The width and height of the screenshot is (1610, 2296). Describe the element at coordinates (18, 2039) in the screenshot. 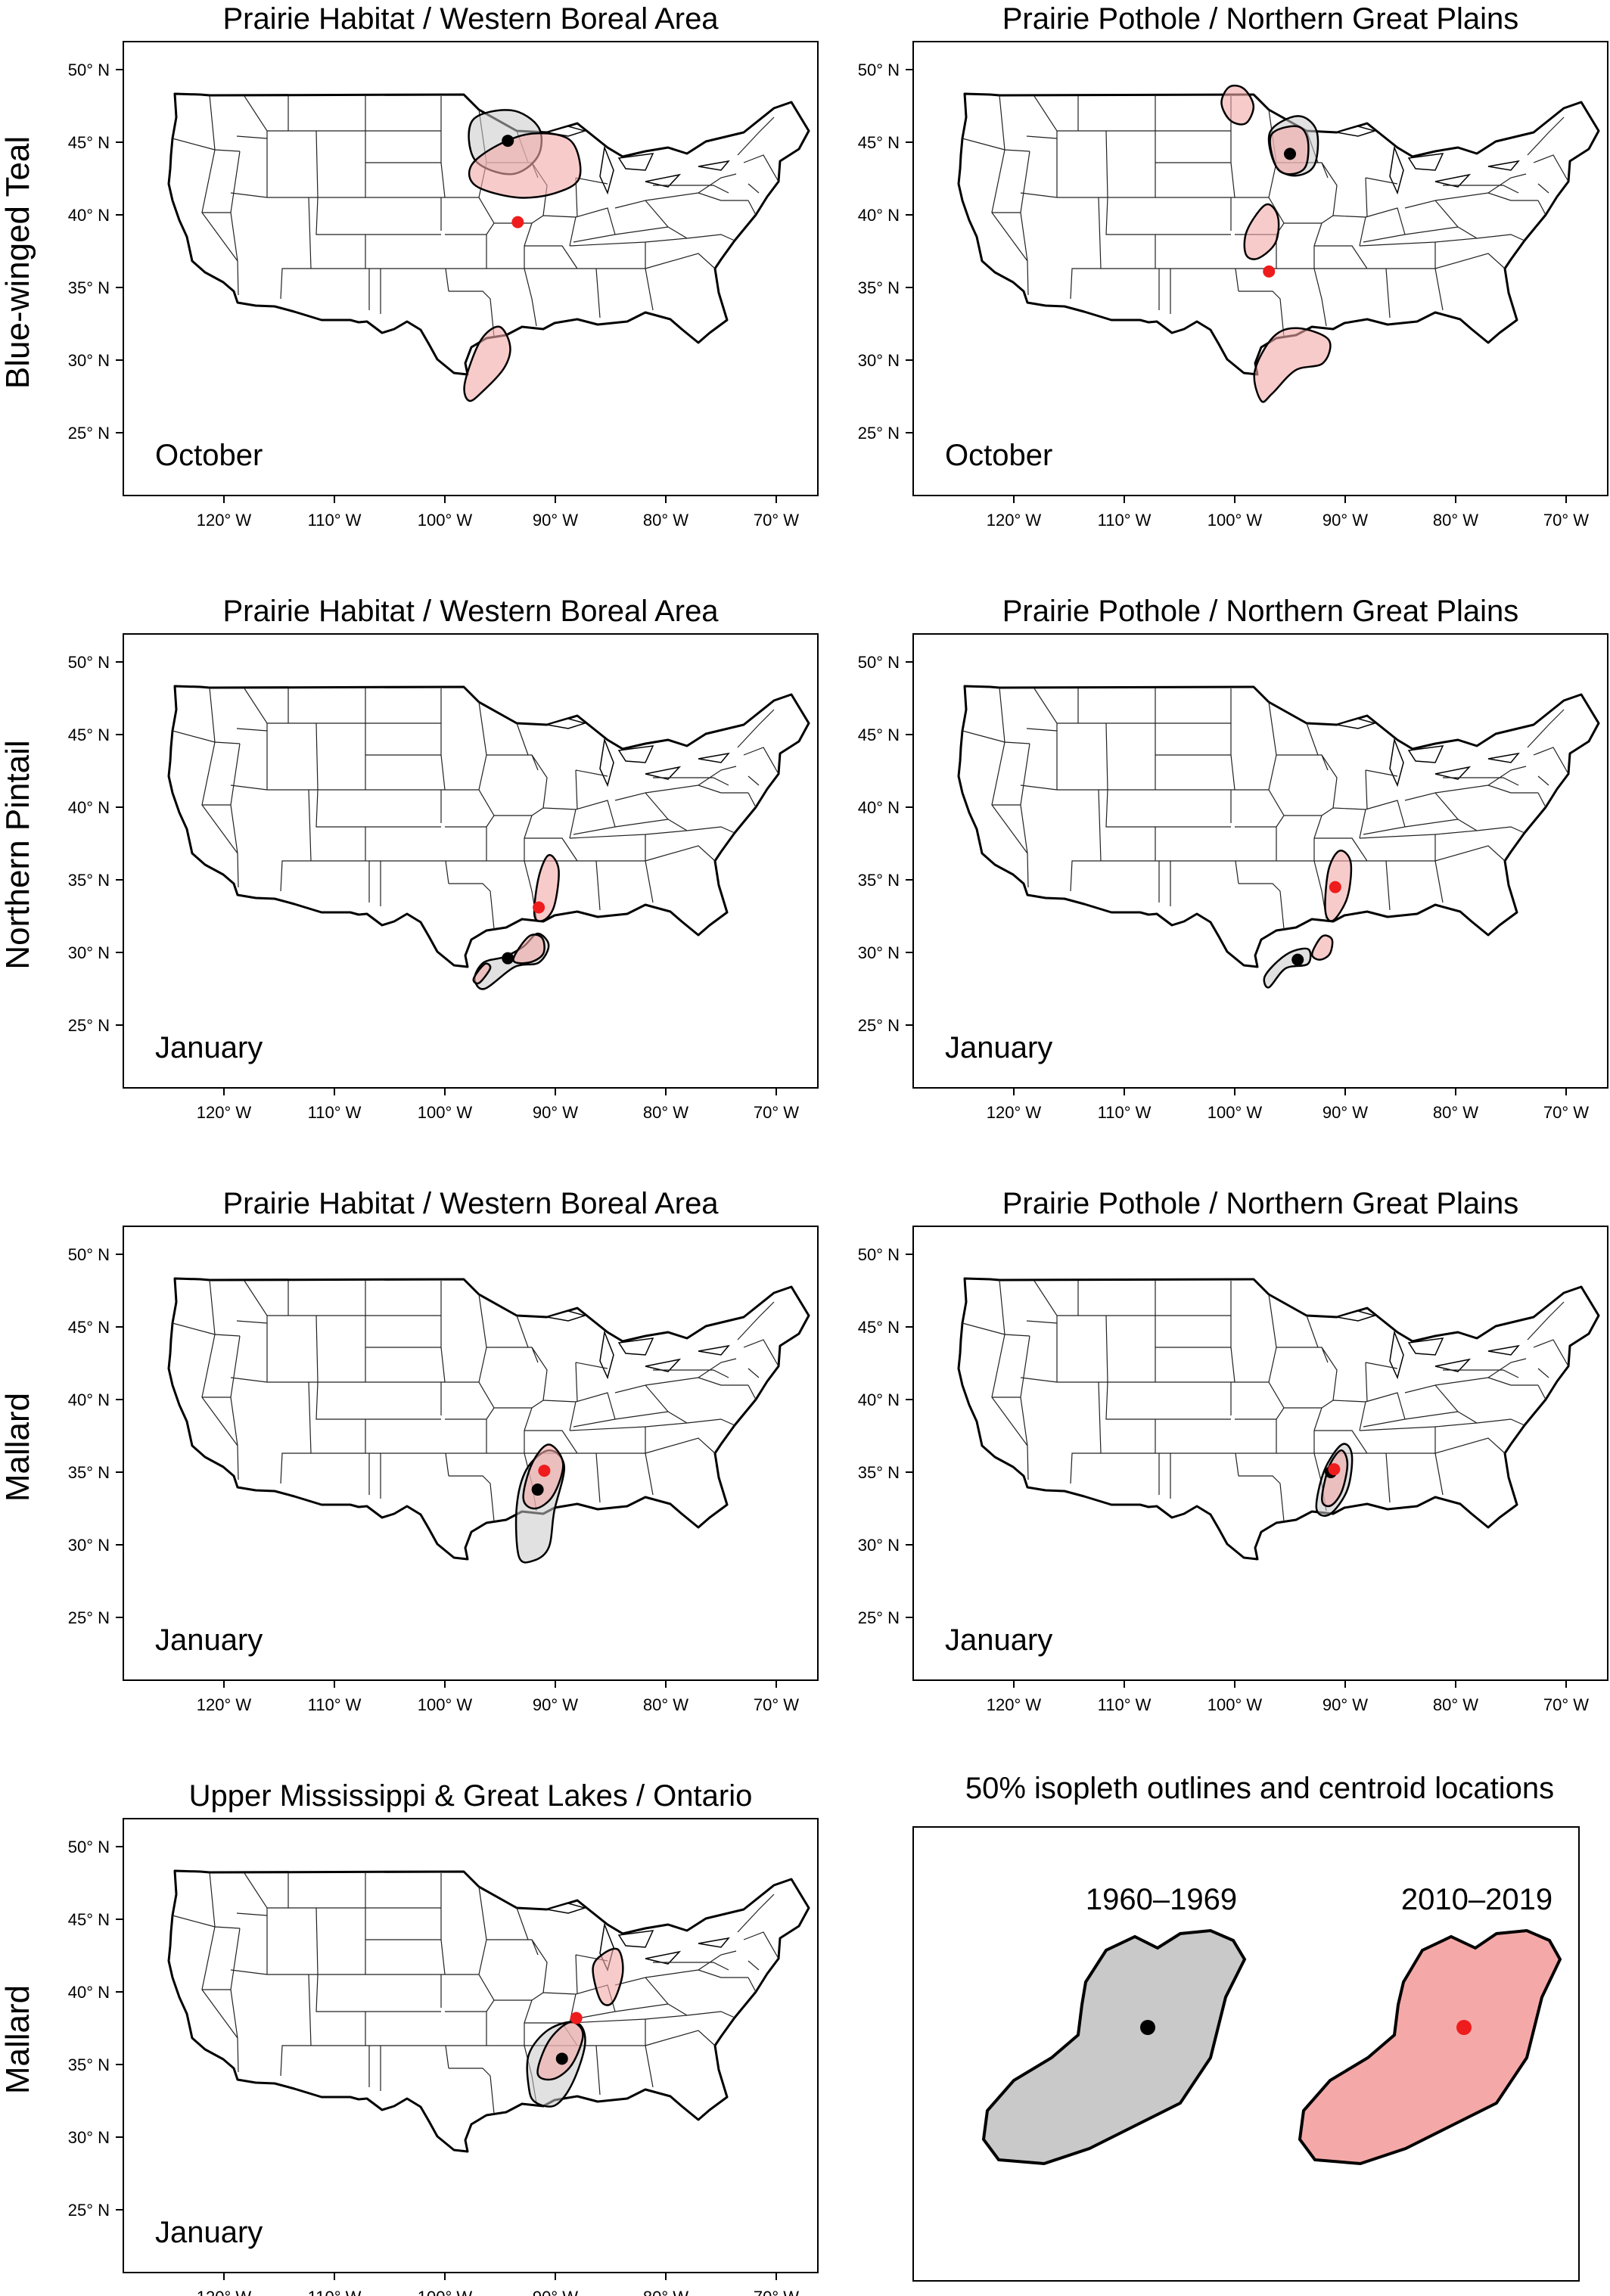

I see `row-label-4: Mallard` at that location.